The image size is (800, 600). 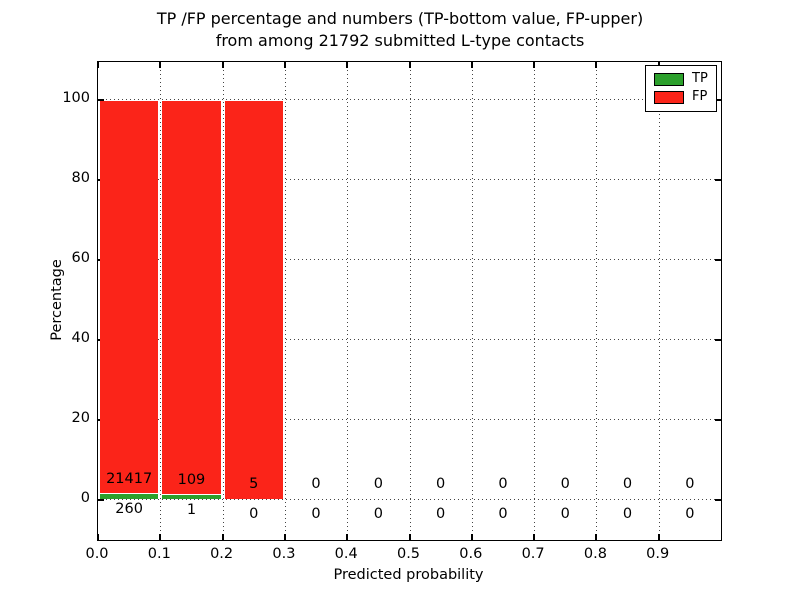 I want to click on y-tick-label: 40, so click(x=80, y=338).